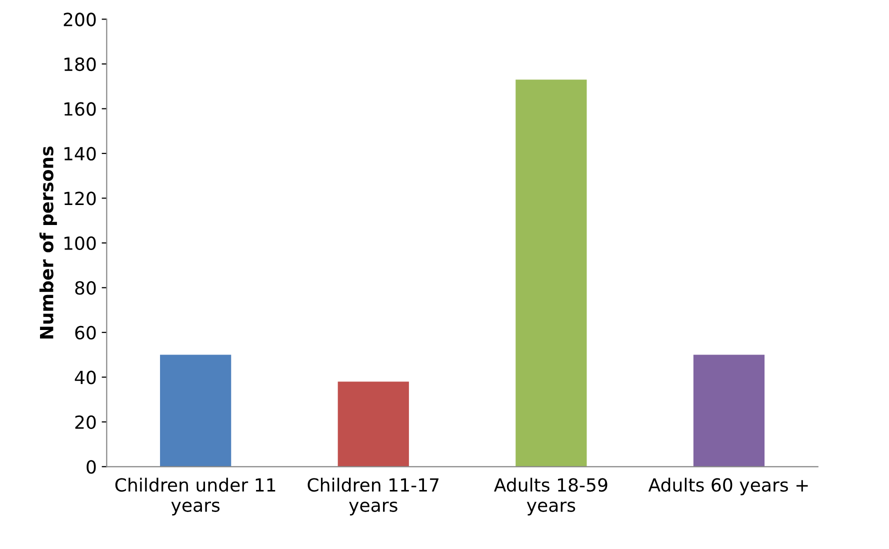 The image size is (889, 549). I want to click on y-tick-label: 60, so click(85, 333).